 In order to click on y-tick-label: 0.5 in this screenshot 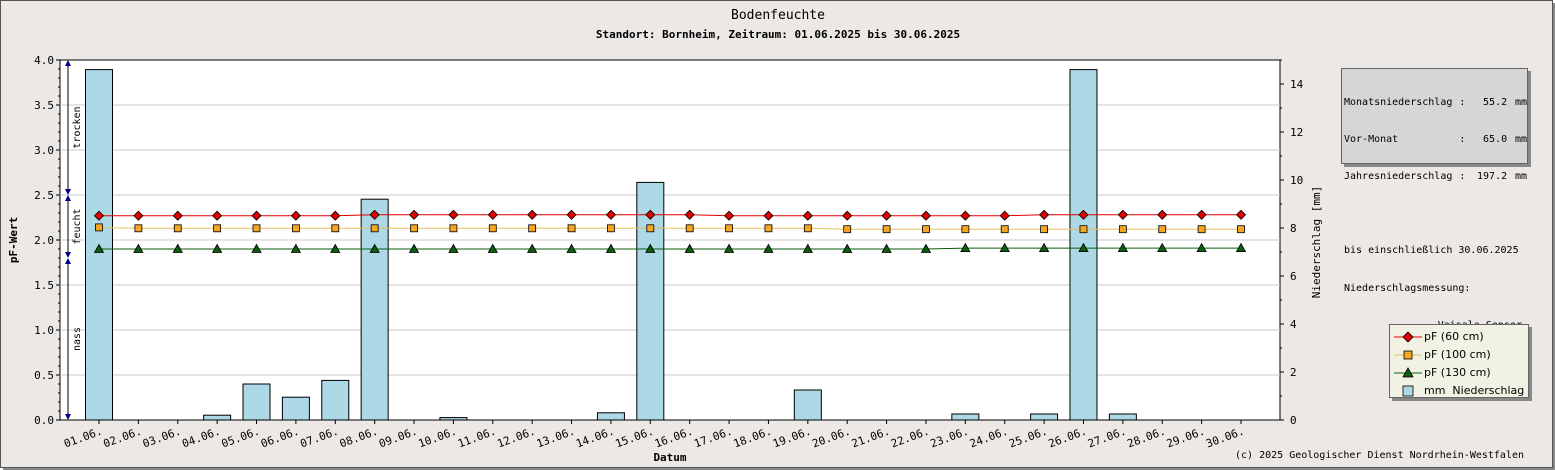, I will do `click(44, 375)`.